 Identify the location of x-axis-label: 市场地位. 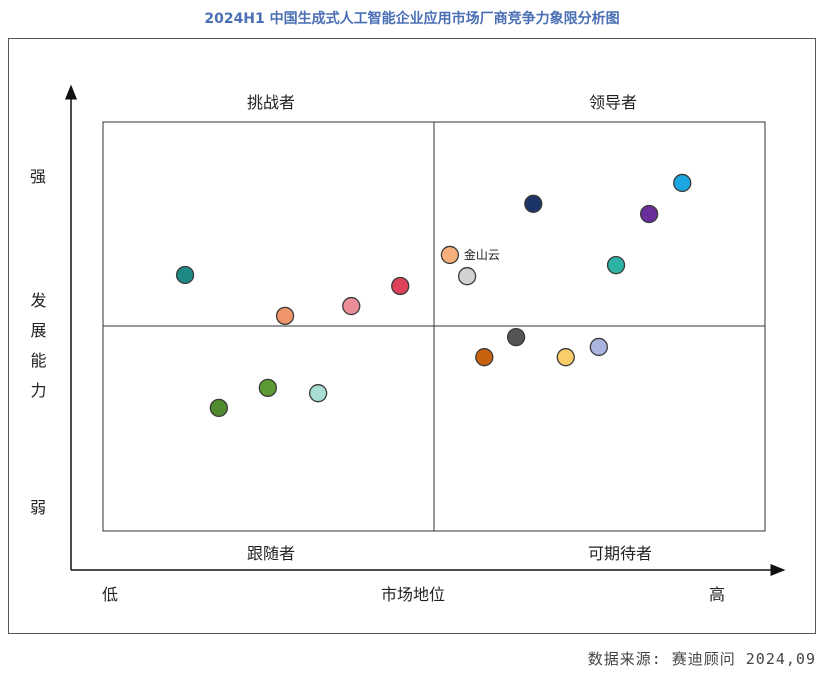
(413, 594).